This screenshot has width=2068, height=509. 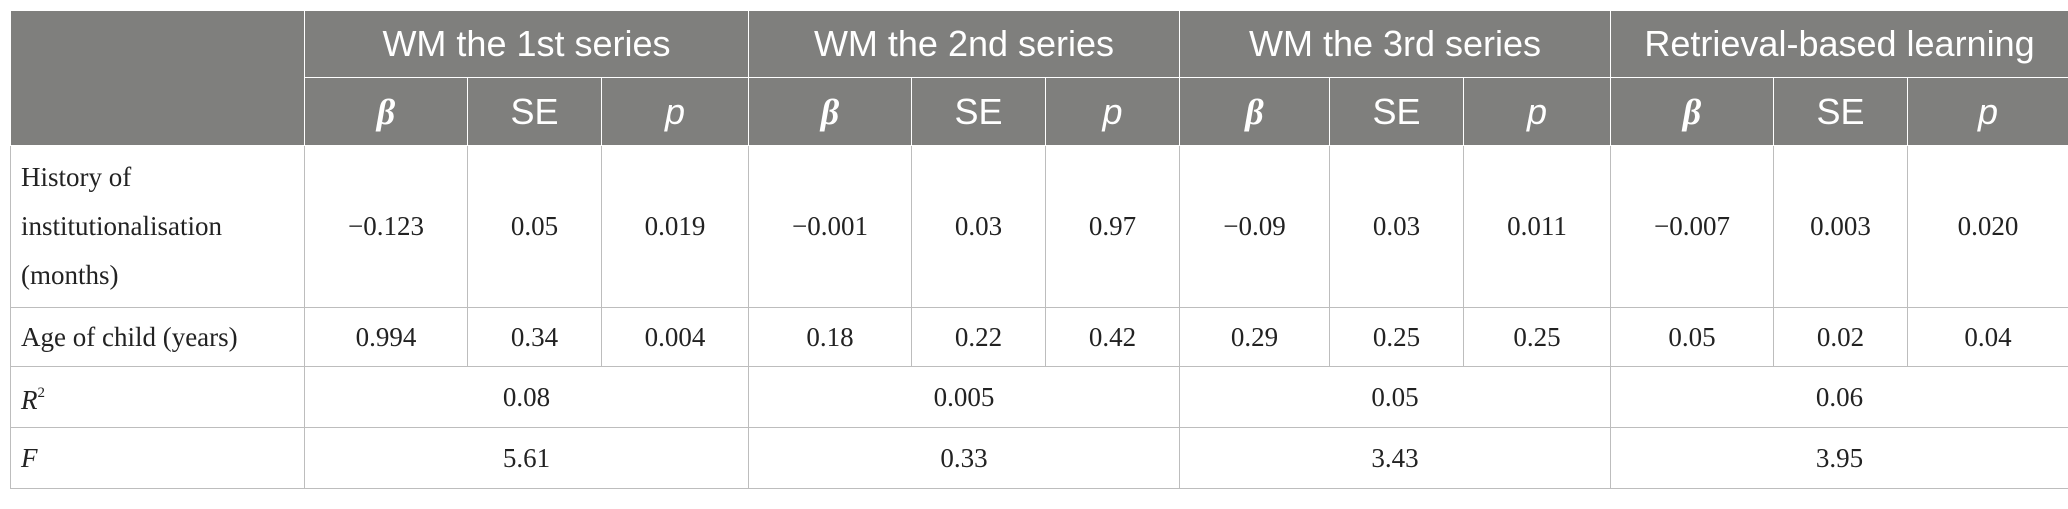 What do you see at coordinates (386, 337) in the screenshot?
I see `table-cell: 0.994` at bounding box center [386, 337].